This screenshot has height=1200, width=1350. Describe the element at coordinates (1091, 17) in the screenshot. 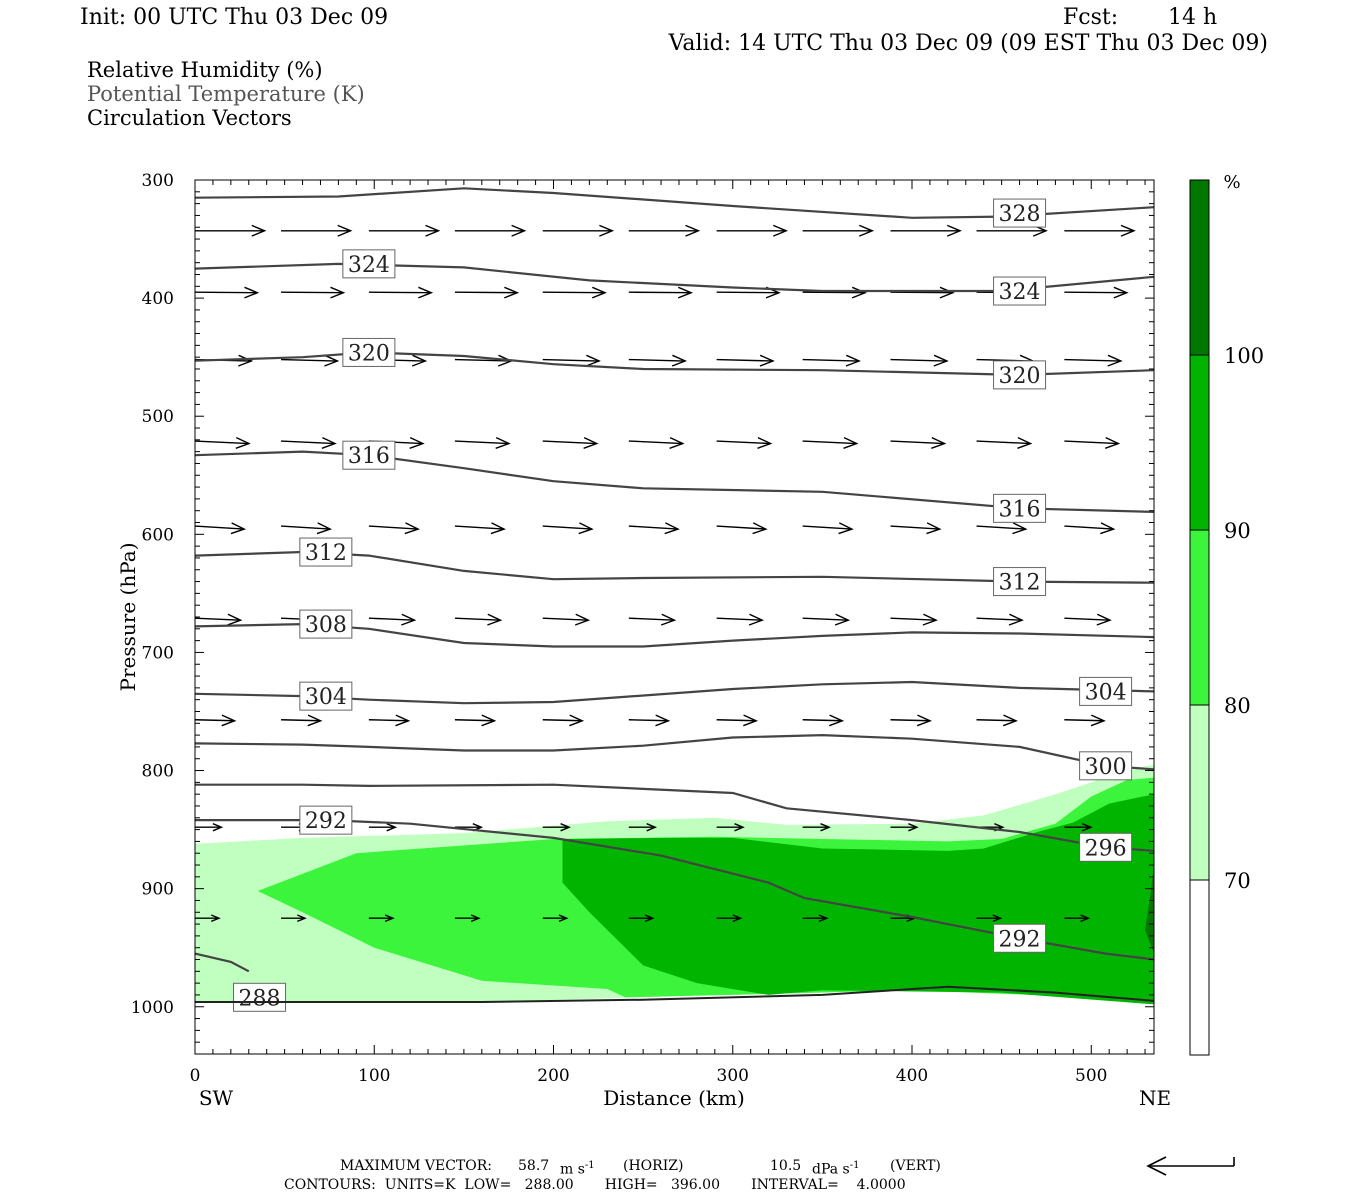

I see `forecast-label: Fcst:` at that location.